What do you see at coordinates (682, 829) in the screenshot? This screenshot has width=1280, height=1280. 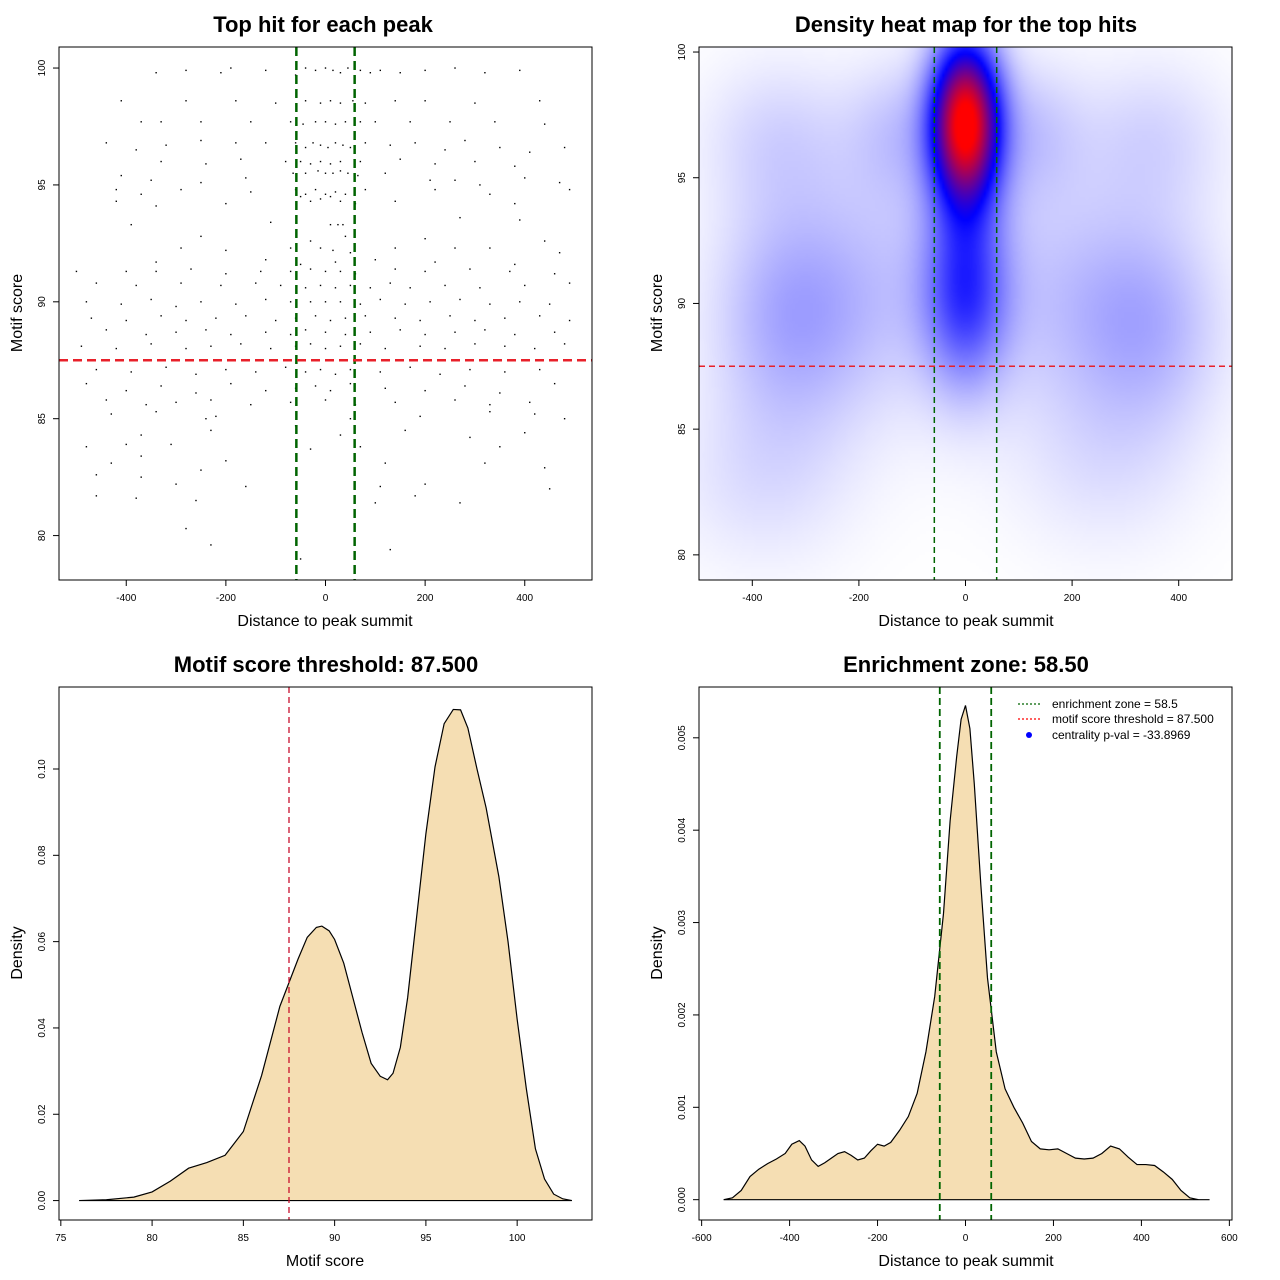 I see `y-tick-label: 0.004` at bounding box center [682, 829].